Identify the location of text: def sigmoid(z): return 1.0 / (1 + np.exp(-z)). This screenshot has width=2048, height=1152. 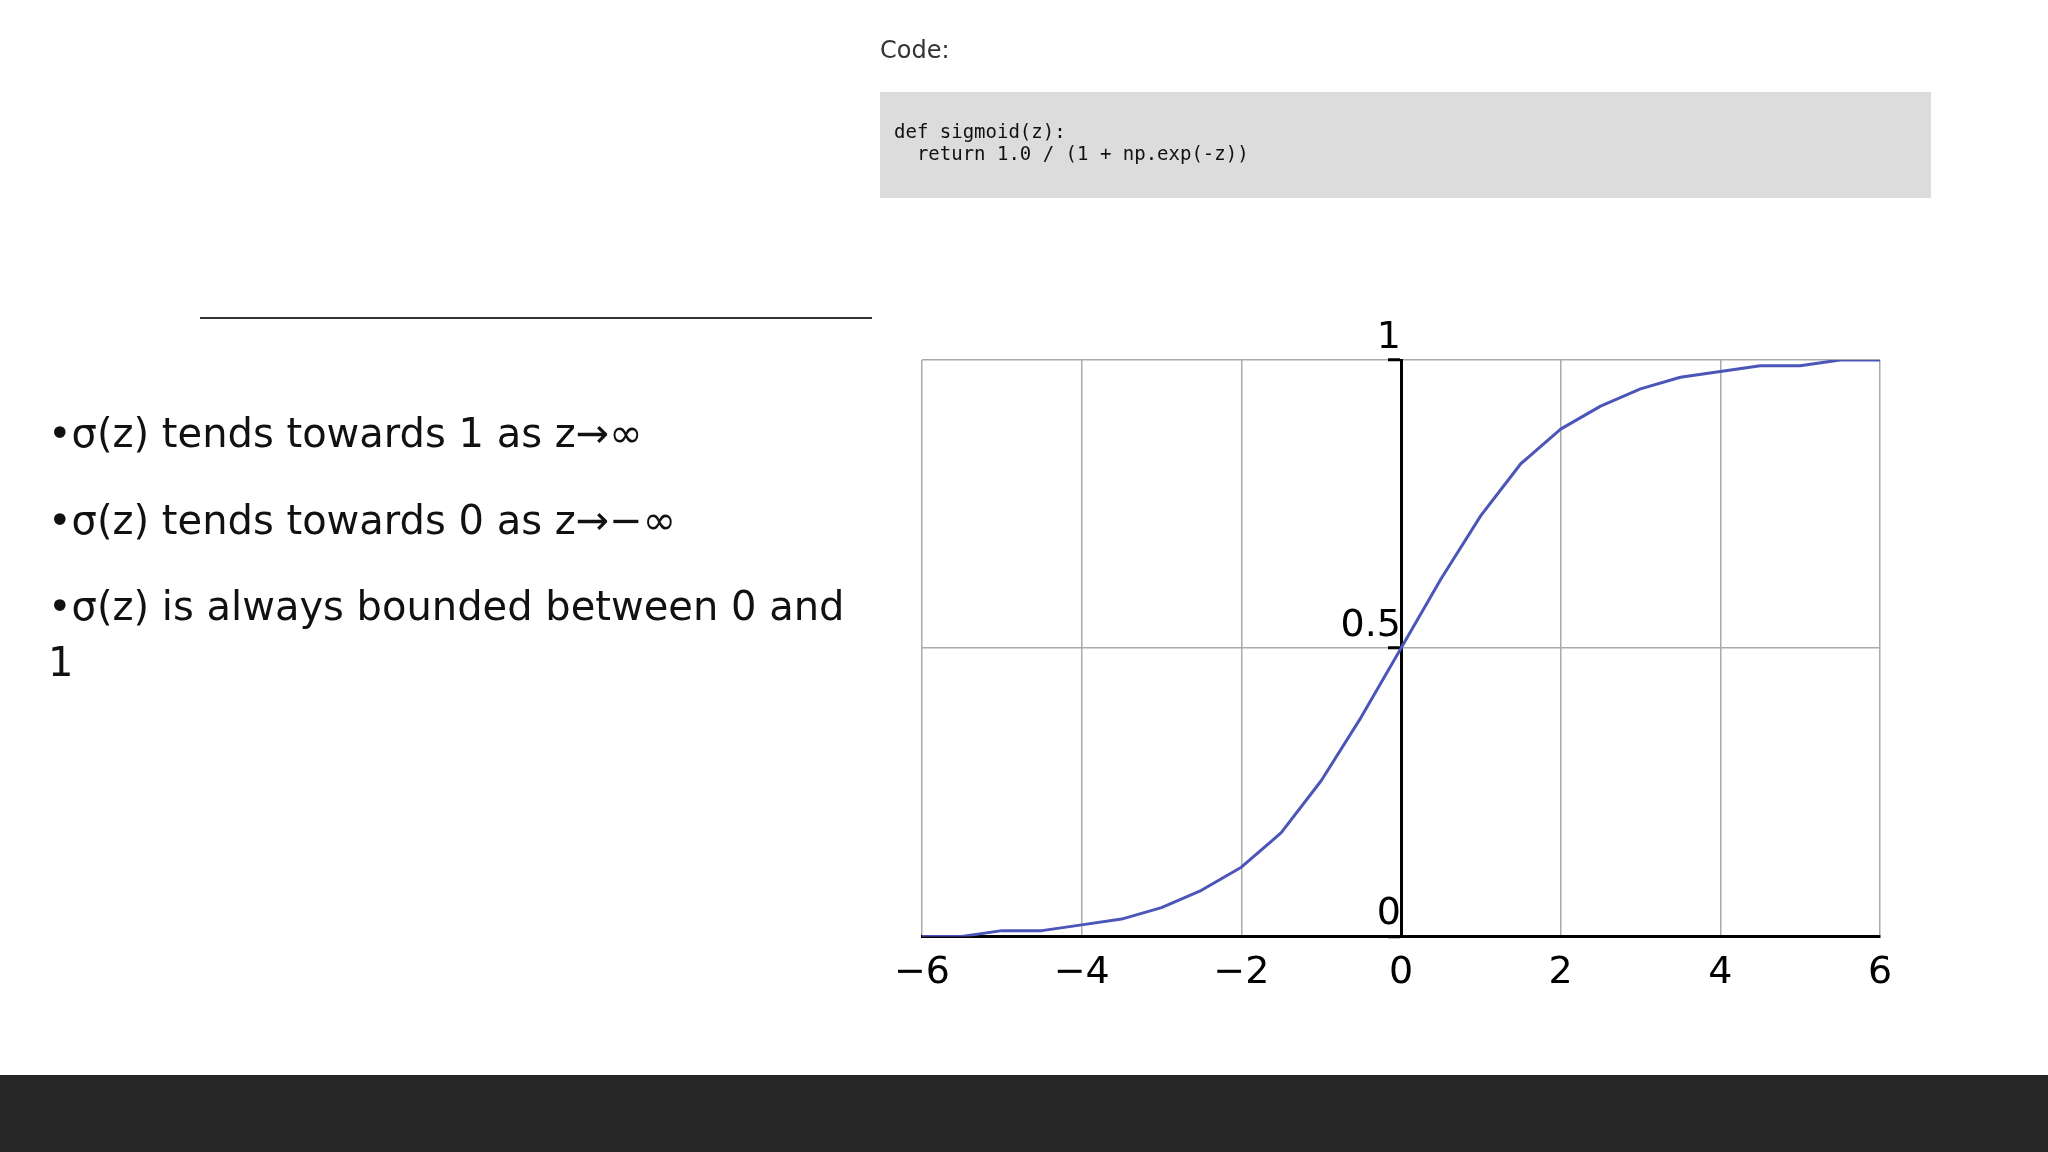
(1405, 145).